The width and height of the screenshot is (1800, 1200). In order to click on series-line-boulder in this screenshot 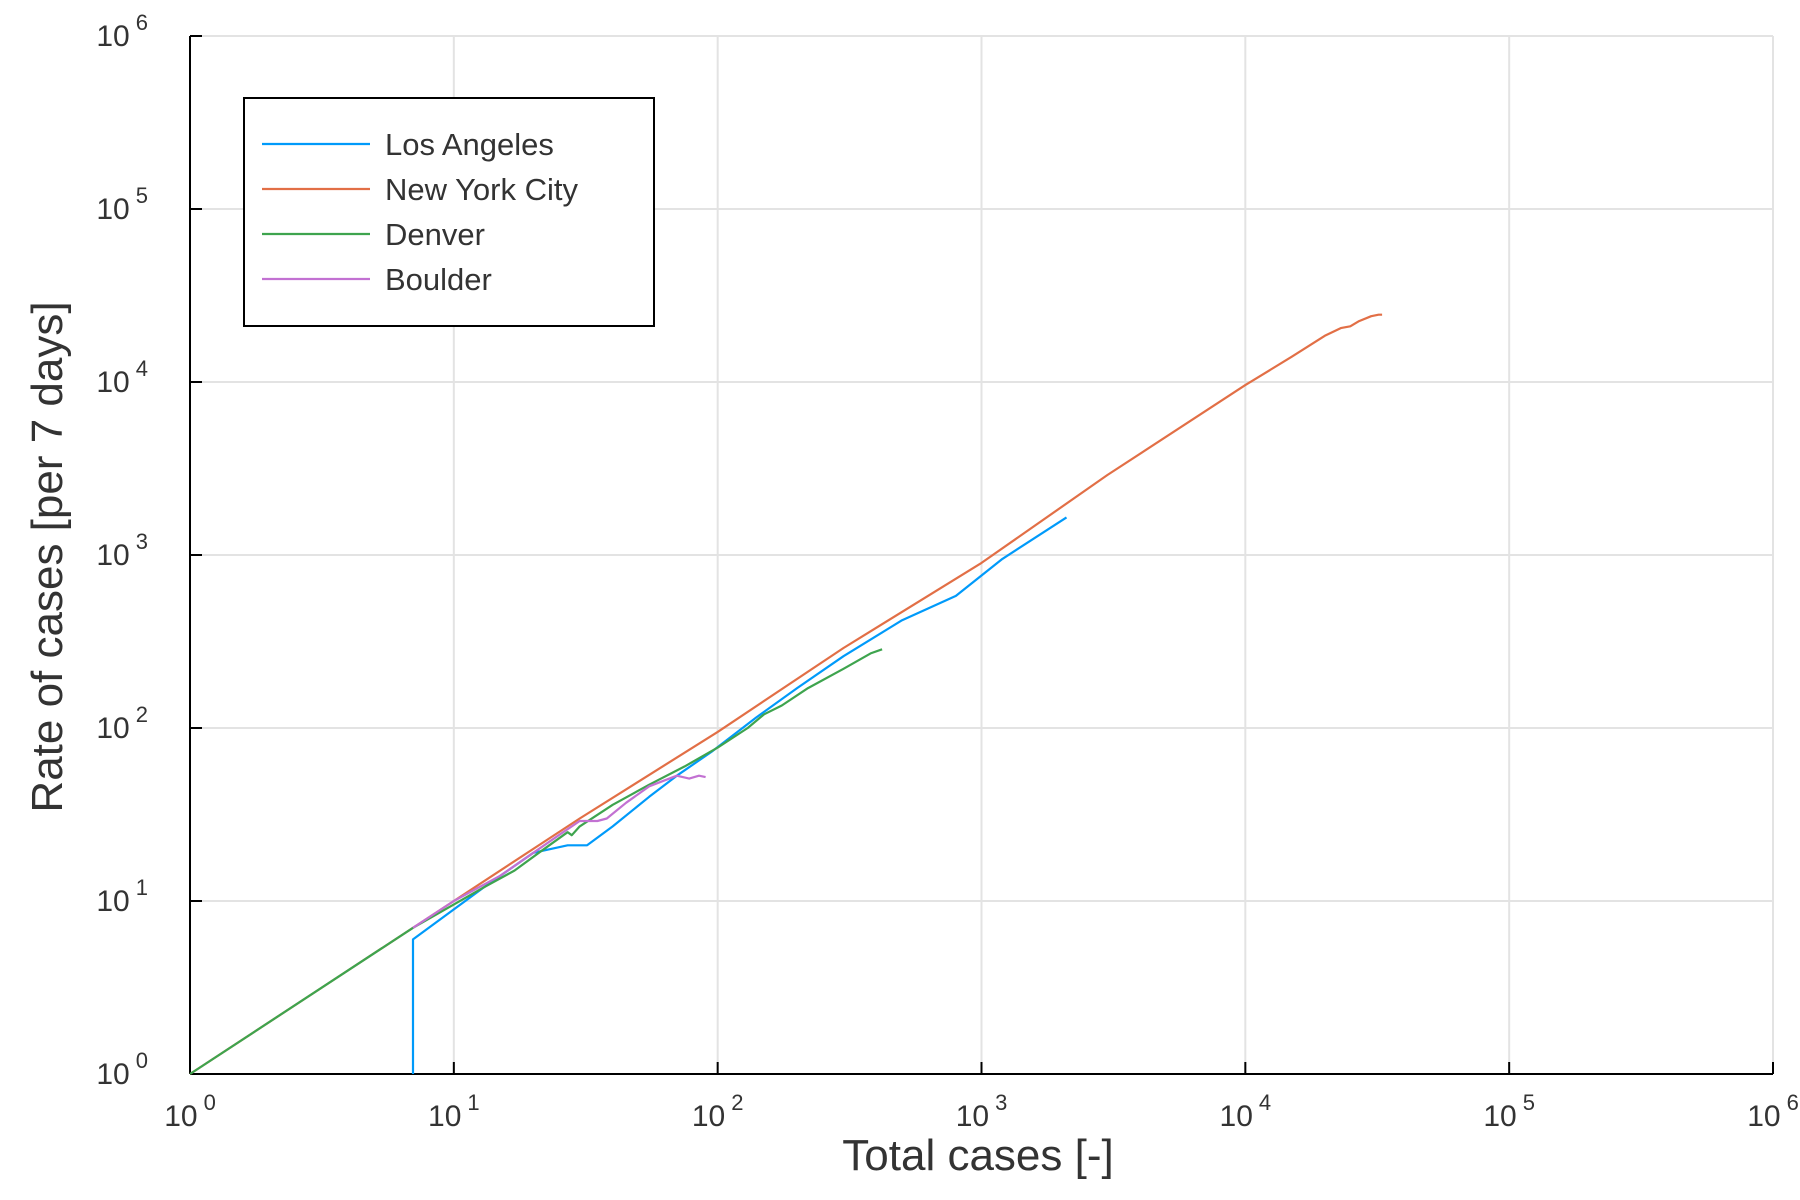, I will do `click(559, 851)`.